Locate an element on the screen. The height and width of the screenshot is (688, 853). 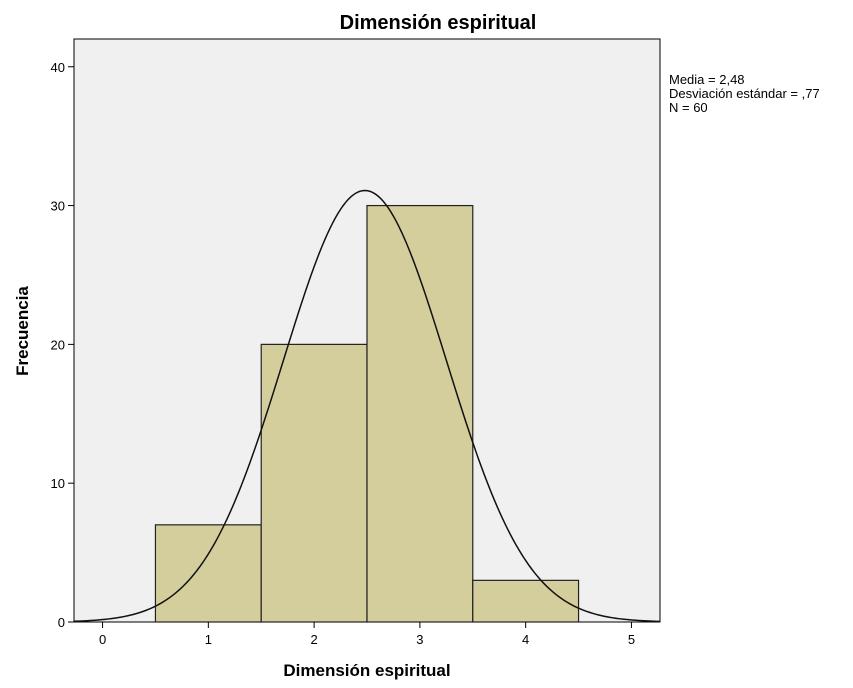
y-tick-label: 20 is located at coordinates (58, 344).